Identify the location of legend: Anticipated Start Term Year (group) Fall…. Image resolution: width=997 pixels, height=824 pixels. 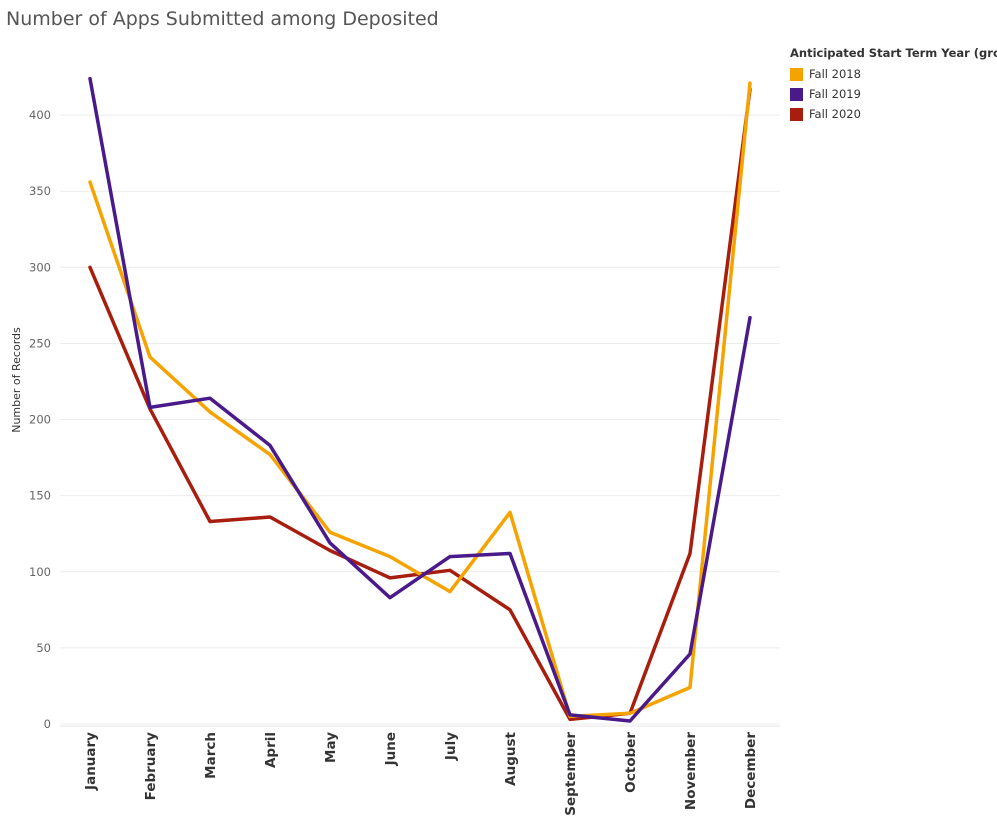
(893, 85).